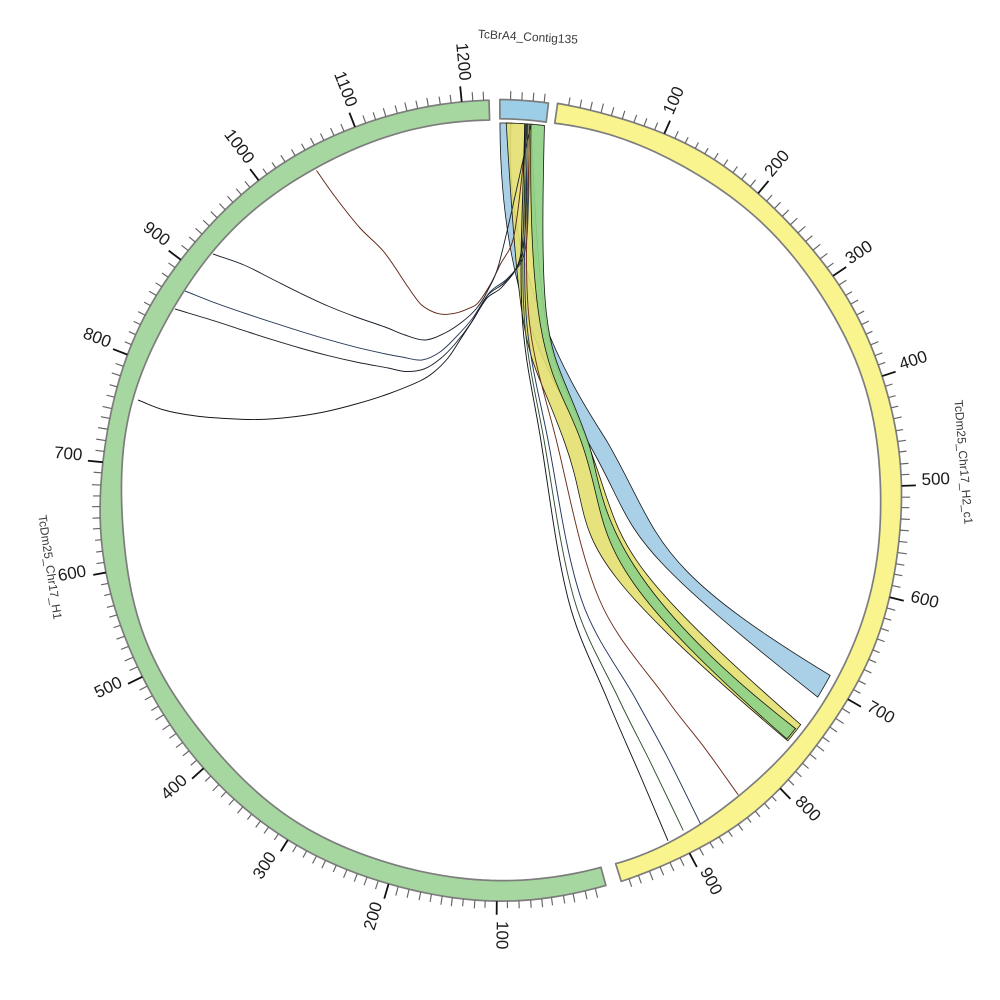  What do you see at coordinates (68, 454) in the screenshot?
I see `svg-text: 700` at bounding box center [68, 454].